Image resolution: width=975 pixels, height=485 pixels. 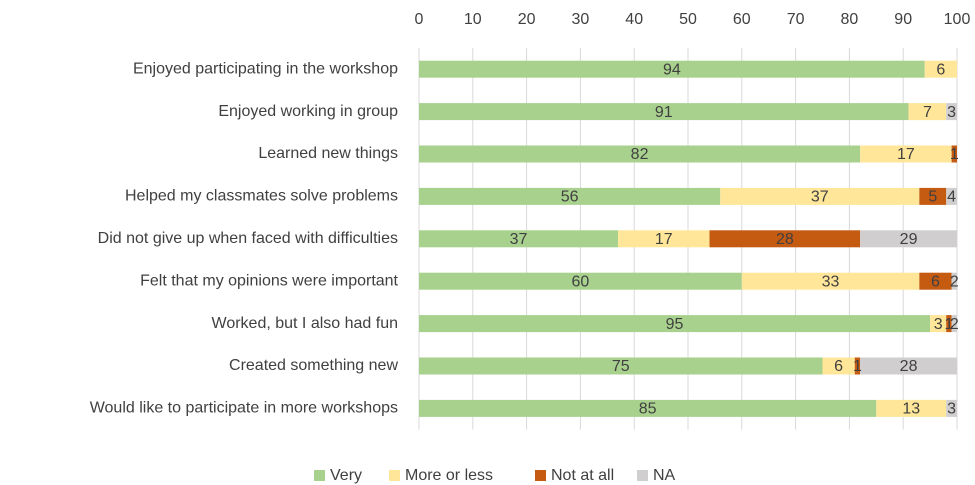 What do you see at coordinates (850, 19) in the screenshot?
I see `x-tick-label: 80` at bounding box center [850, 19].